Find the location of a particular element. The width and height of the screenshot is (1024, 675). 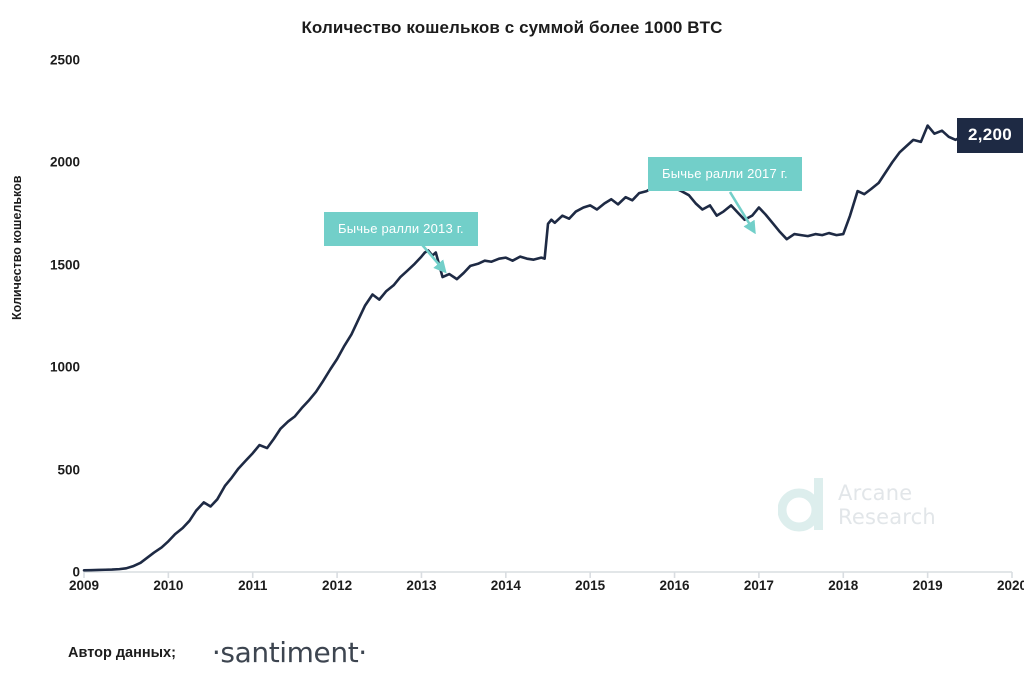

y-axis-ticks: 0 500 1000 1500 2000 2500 is located at coordinates (52, 337).